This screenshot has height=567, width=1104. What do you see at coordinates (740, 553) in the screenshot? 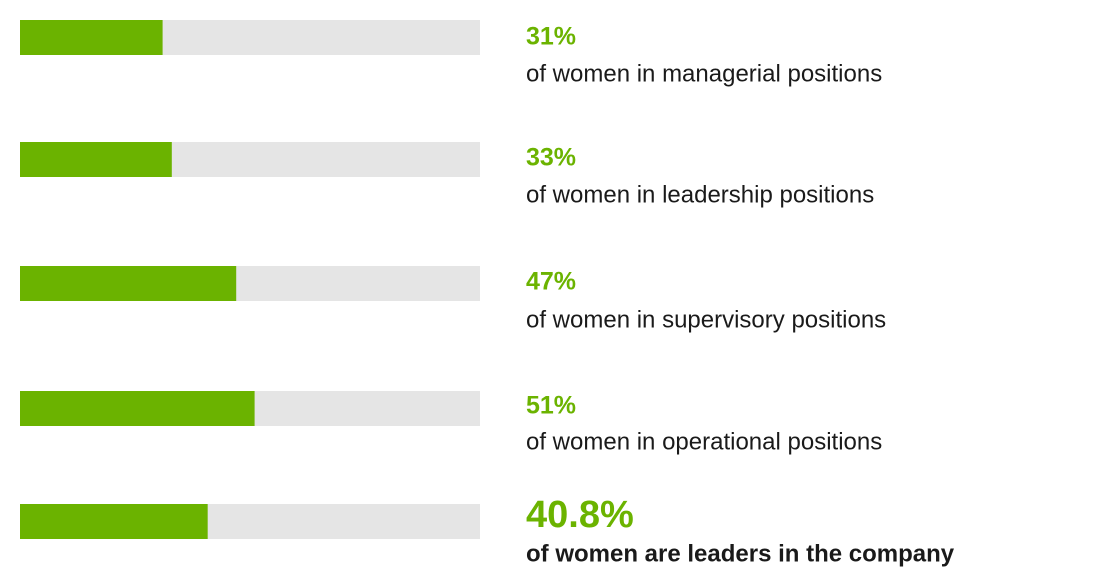
I see `category-label: of women are leaders in the company` at bounding box center [740, 553].